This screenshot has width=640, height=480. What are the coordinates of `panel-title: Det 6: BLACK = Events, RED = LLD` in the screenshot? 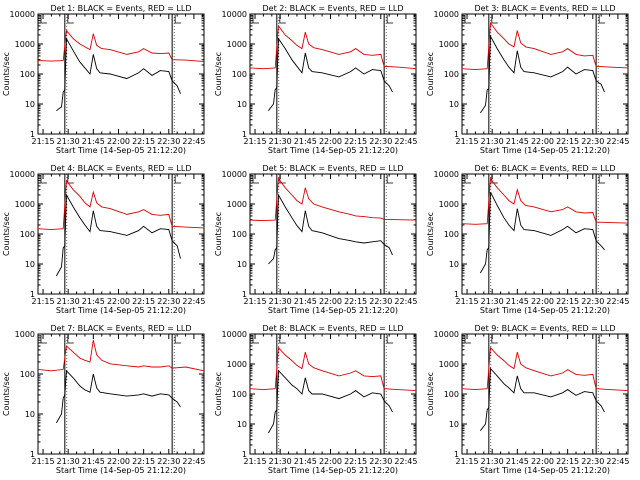 It's located at (545, 168).